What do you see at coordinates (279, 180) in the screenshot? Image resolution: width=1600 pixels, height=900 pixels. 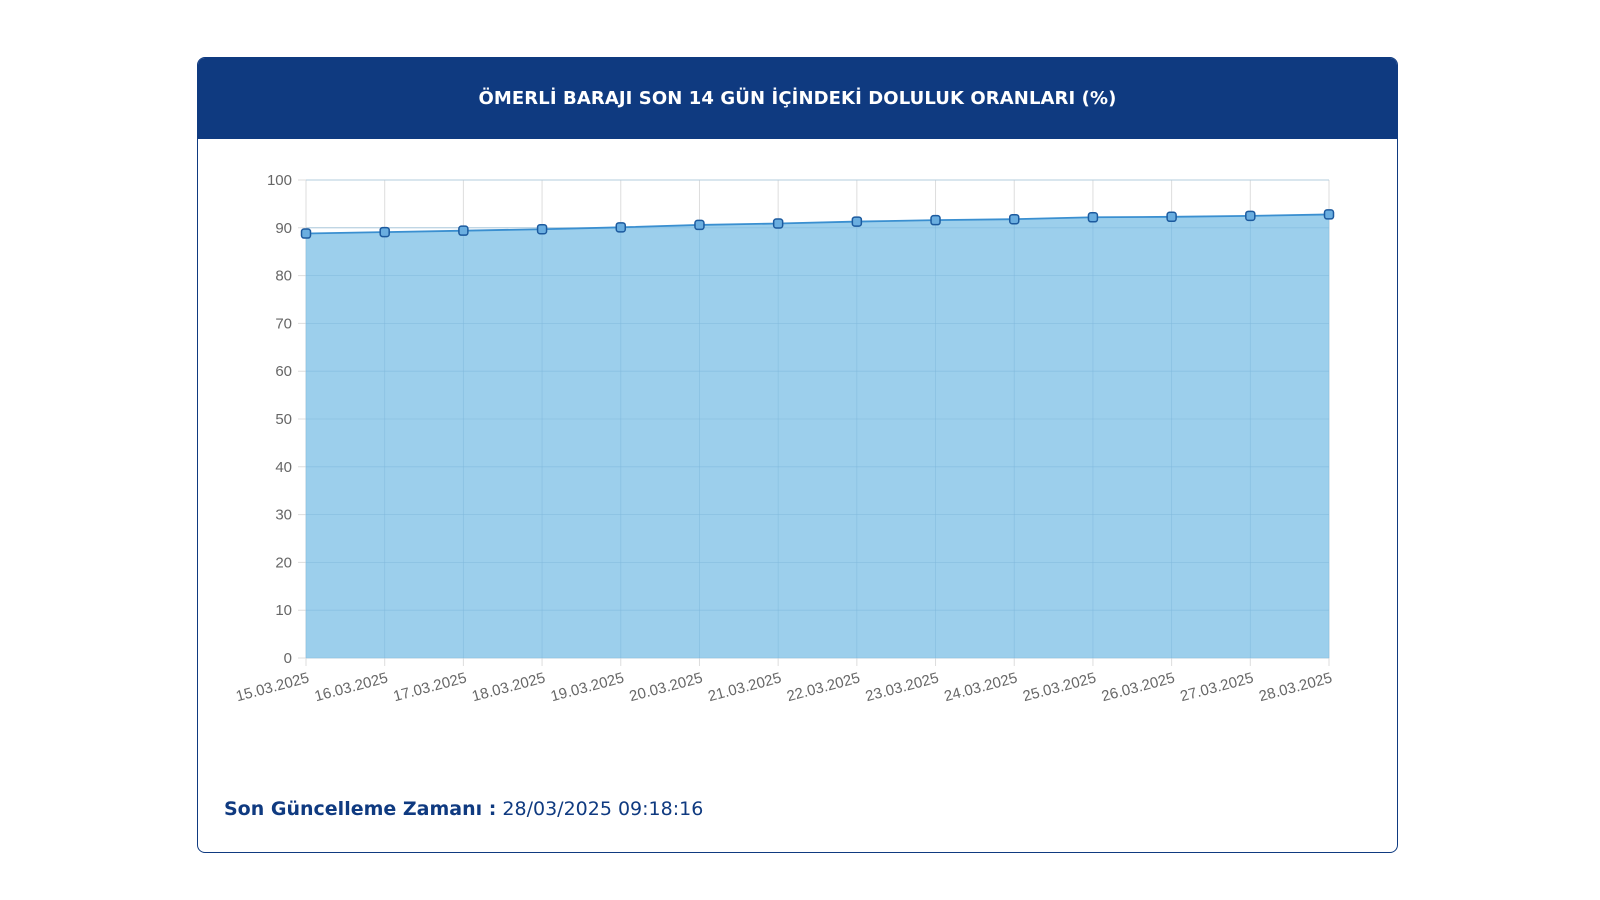 I see `y-tick-label: 100` at bounding box center [279, 180].